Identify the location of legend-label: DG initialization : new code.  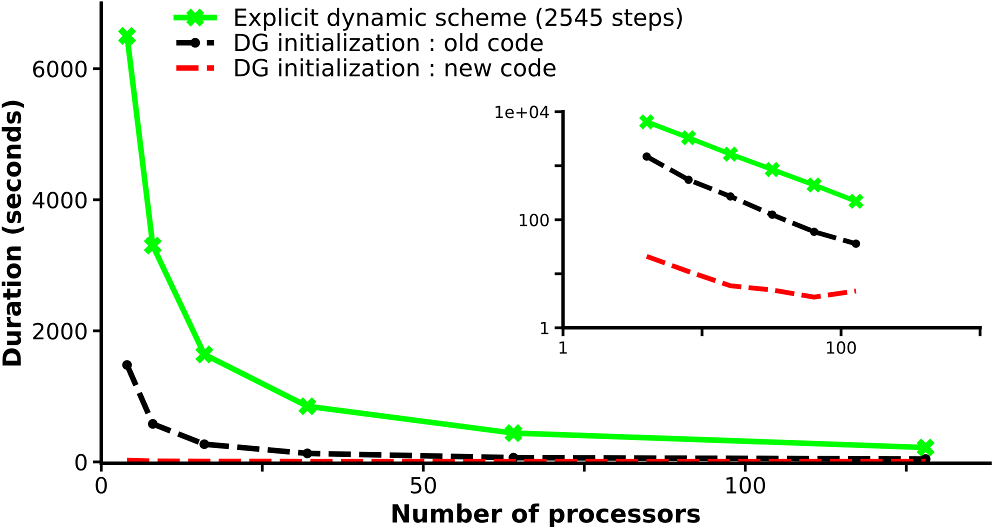
(395, 67).